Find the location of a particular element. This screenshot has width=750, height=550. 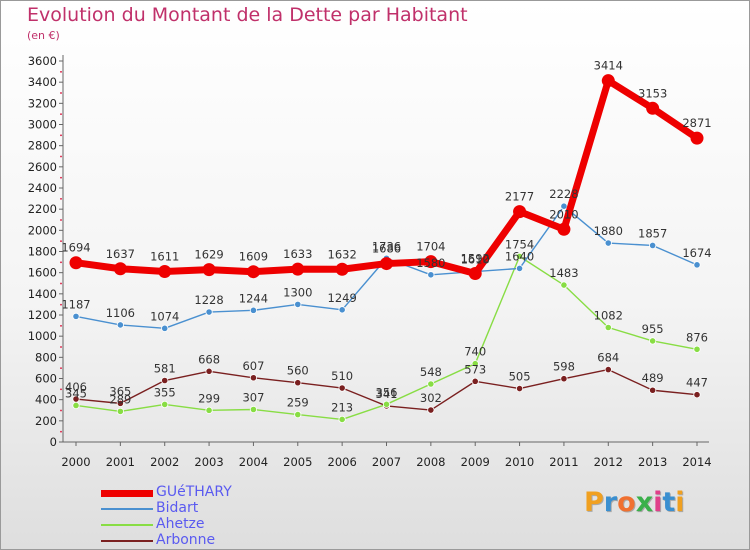

y-tick-label: 3600 is located at coordinates (42, 61).